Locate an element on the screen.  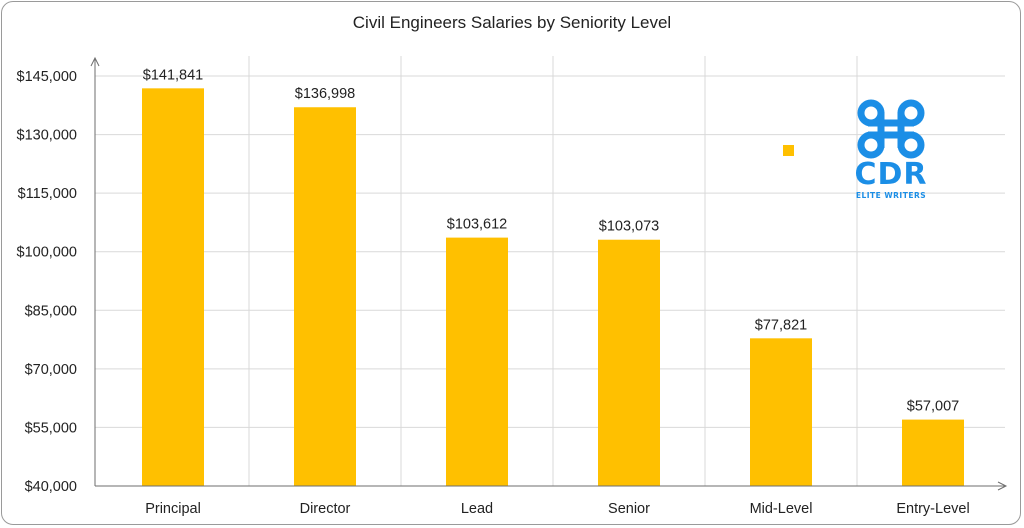
y-tick-label: $40,000 is located at coordinates (51, 487).